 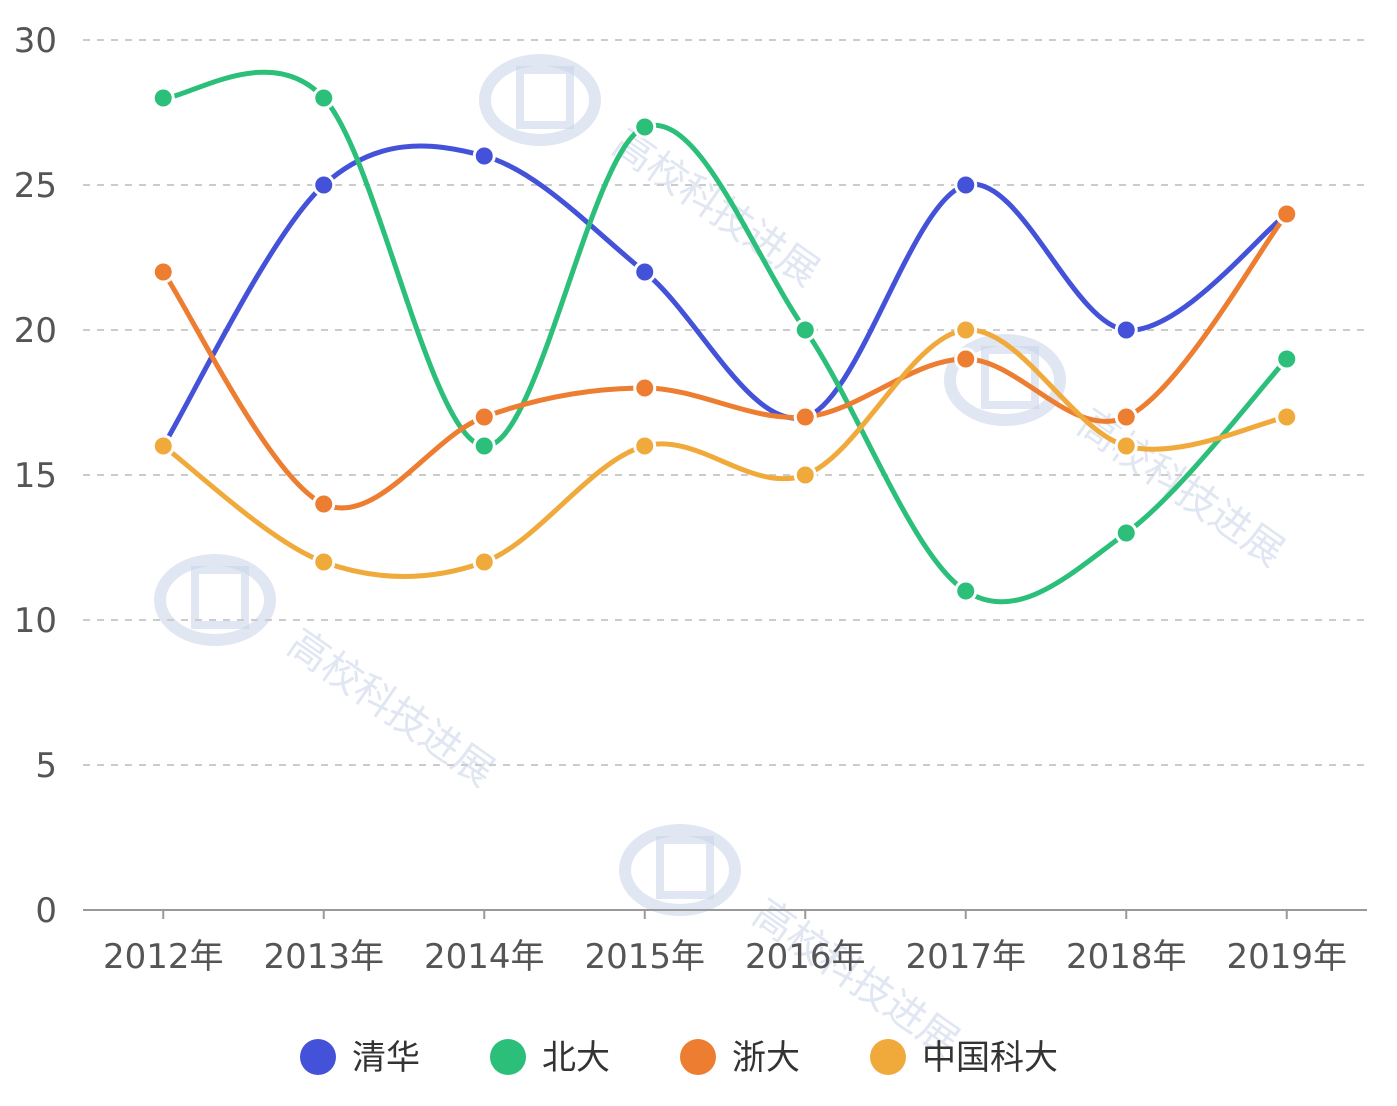 What do you see at coordinates (805, 957) in the screenshot?
I see `x-tick-label: 2016年` at bounding box center [805, 957].